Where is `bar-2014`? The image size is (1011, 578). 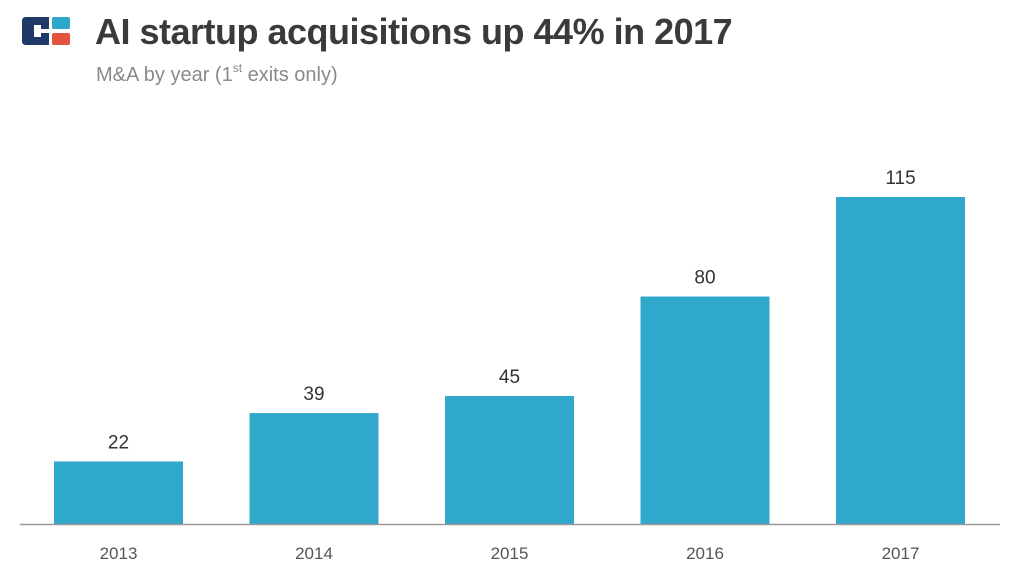 bar-2014 is located at coordinates (314, 468).